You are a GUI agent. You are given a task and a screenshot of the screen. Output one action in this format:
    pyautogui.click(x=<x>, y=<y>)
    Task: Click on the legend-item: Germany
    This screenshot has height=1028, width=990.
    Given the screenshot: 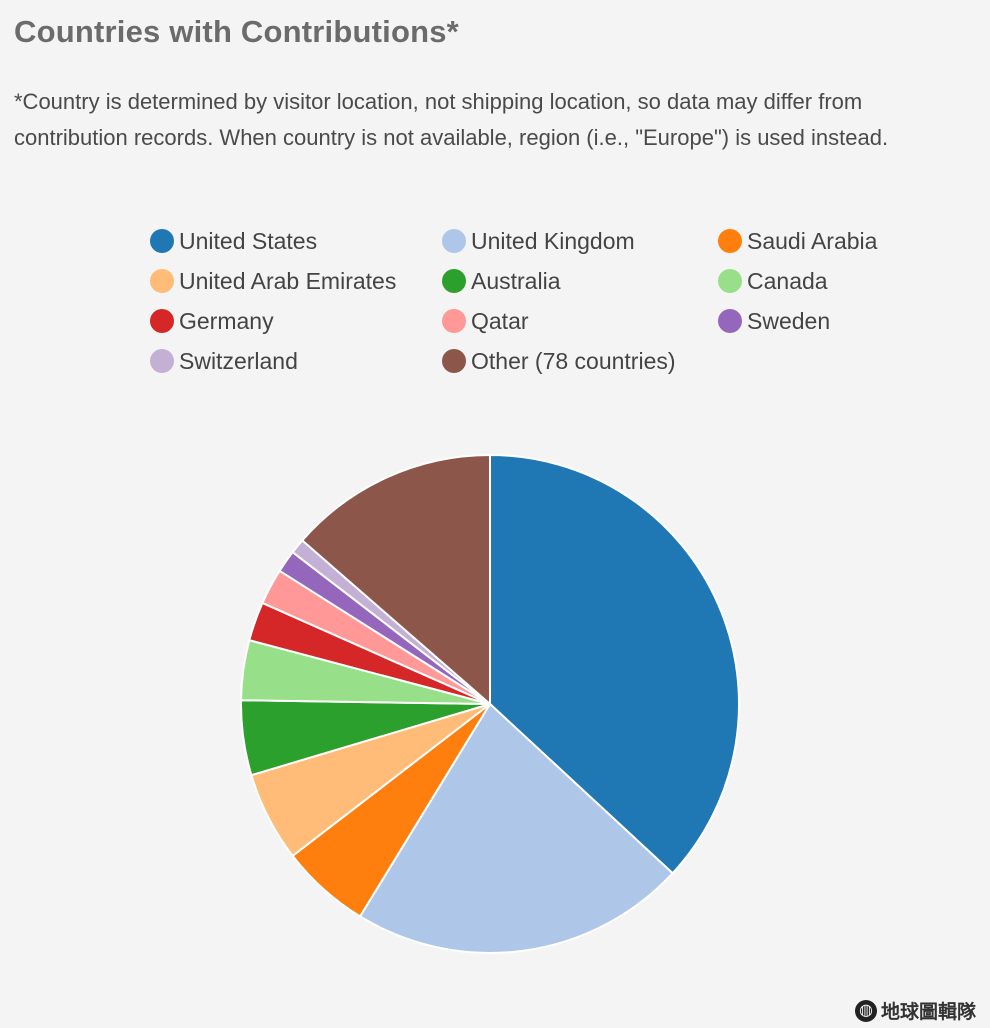 What is the action you would take?
    pyautogui.click(x=296, y=321)
    